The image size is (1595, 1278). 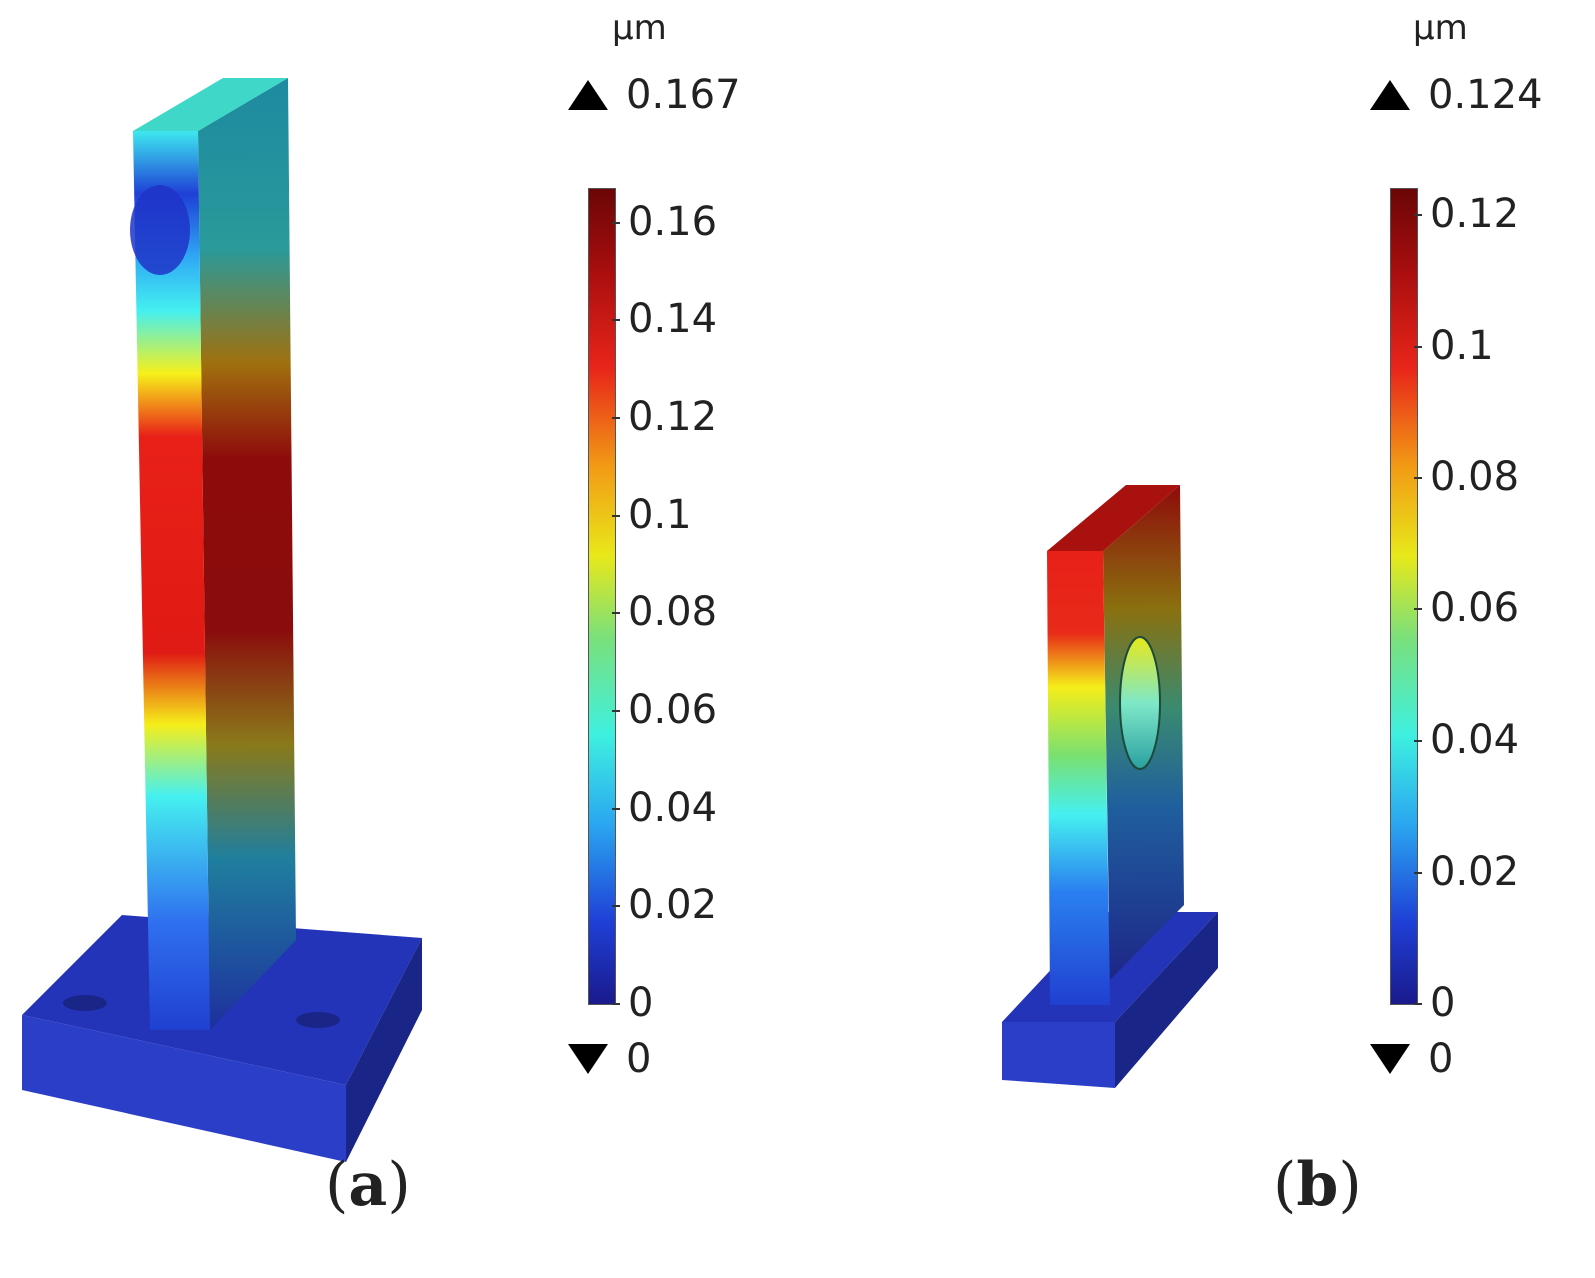 I want to click on max-value-indicator: 0.124, so click(x=1456, y=95).